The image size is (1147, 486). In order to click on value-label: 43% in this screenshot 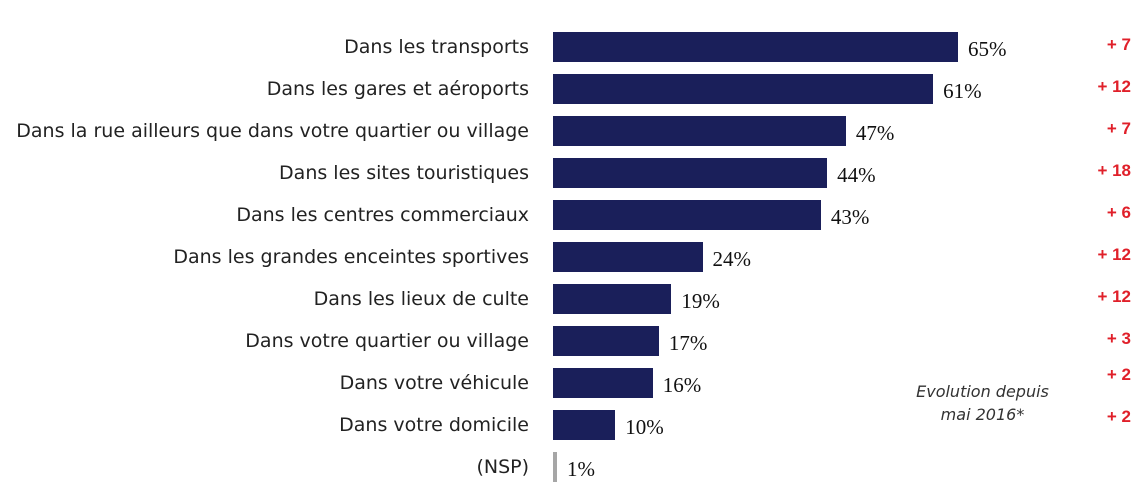, I will do `click(850, 217)`.